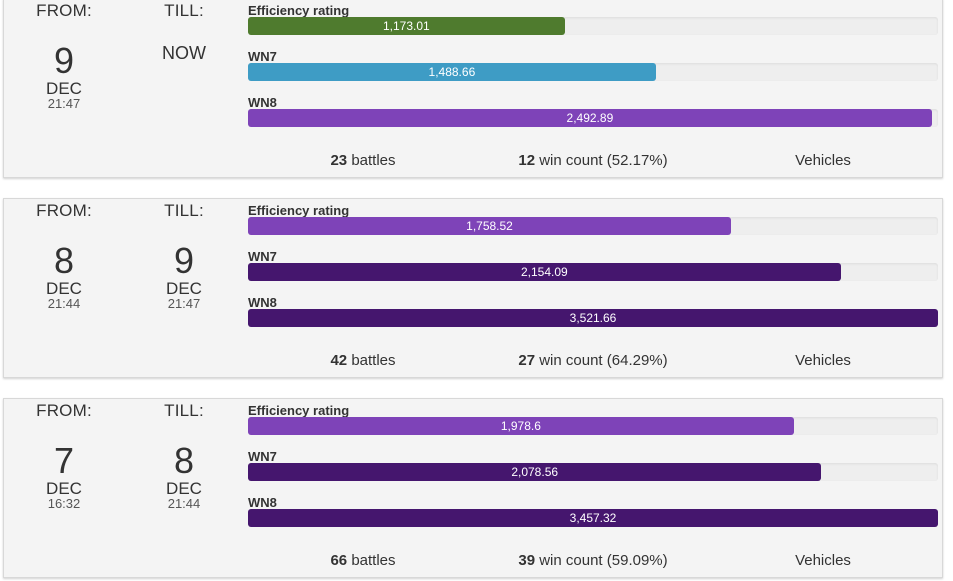  Describe the element at coordinates (452, 72) in the screenshot. I see `wn7-bar: 1,488.66` at that location.